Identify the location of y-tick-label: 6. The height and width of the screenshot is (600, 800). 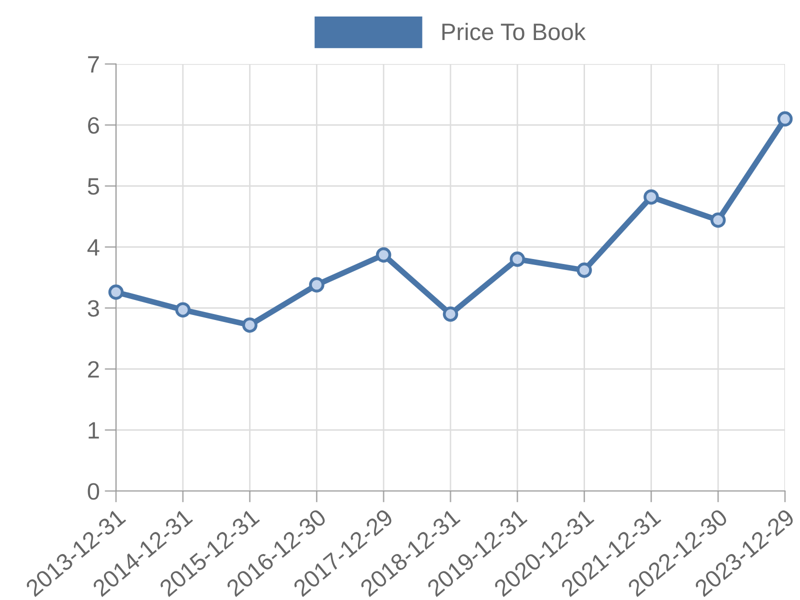
(93, 125).